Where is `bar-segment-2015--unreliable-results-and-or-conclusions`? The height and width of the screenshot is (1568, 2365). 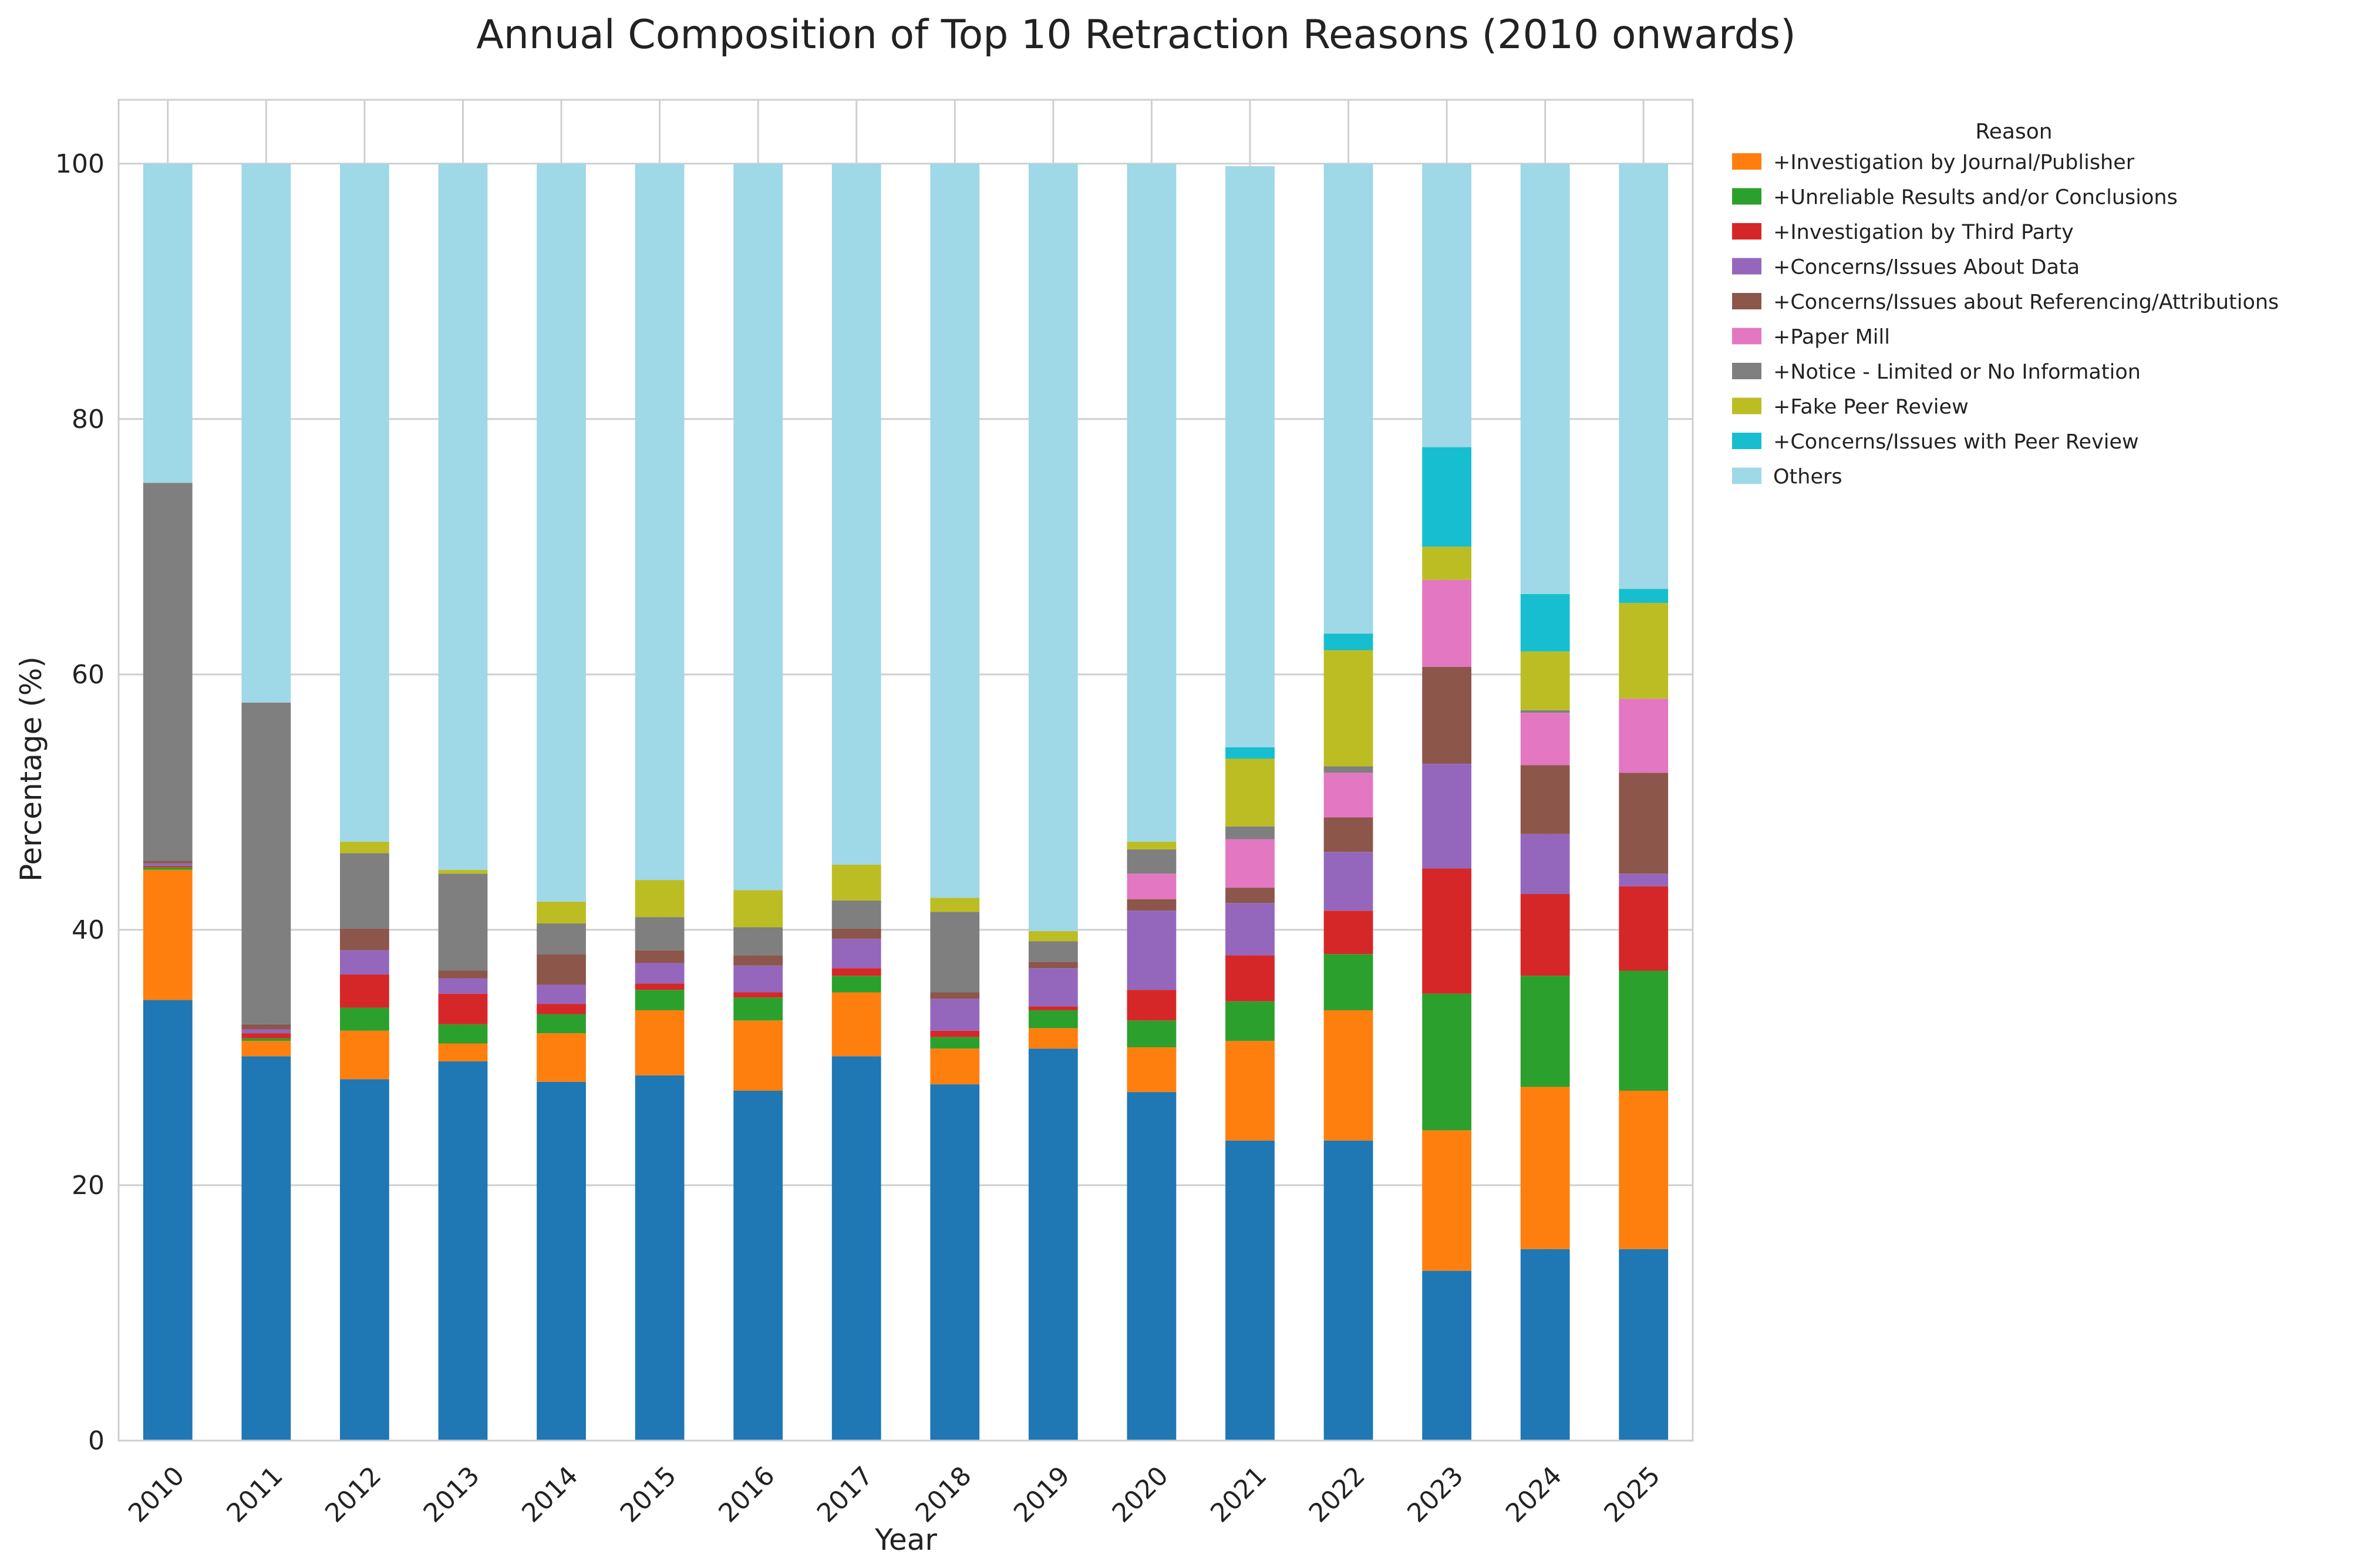
bar-segment-2015--unreliable-results-and-or-conclusions is located at coordinates (660, 1000).